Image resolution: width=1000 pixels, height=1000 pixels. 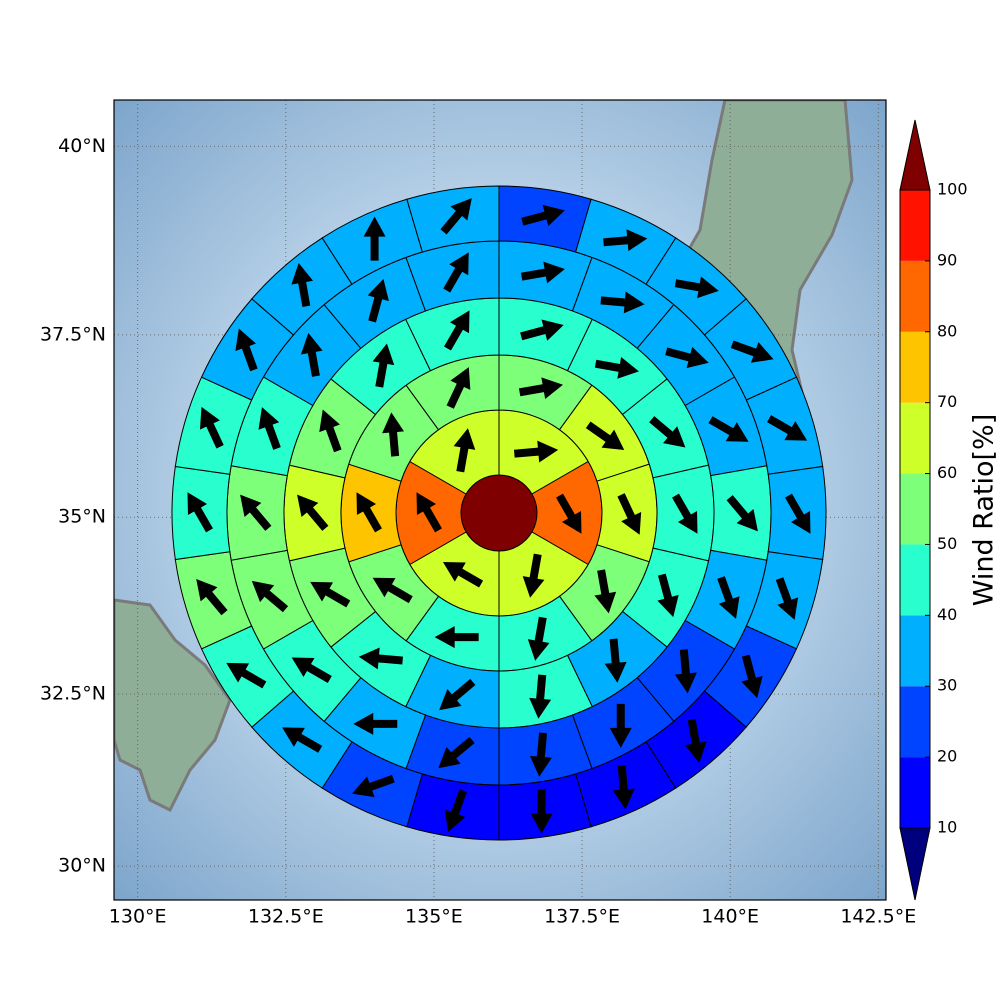 I want to click on y-tick-label: 35°N, so click(x=82, y=517).